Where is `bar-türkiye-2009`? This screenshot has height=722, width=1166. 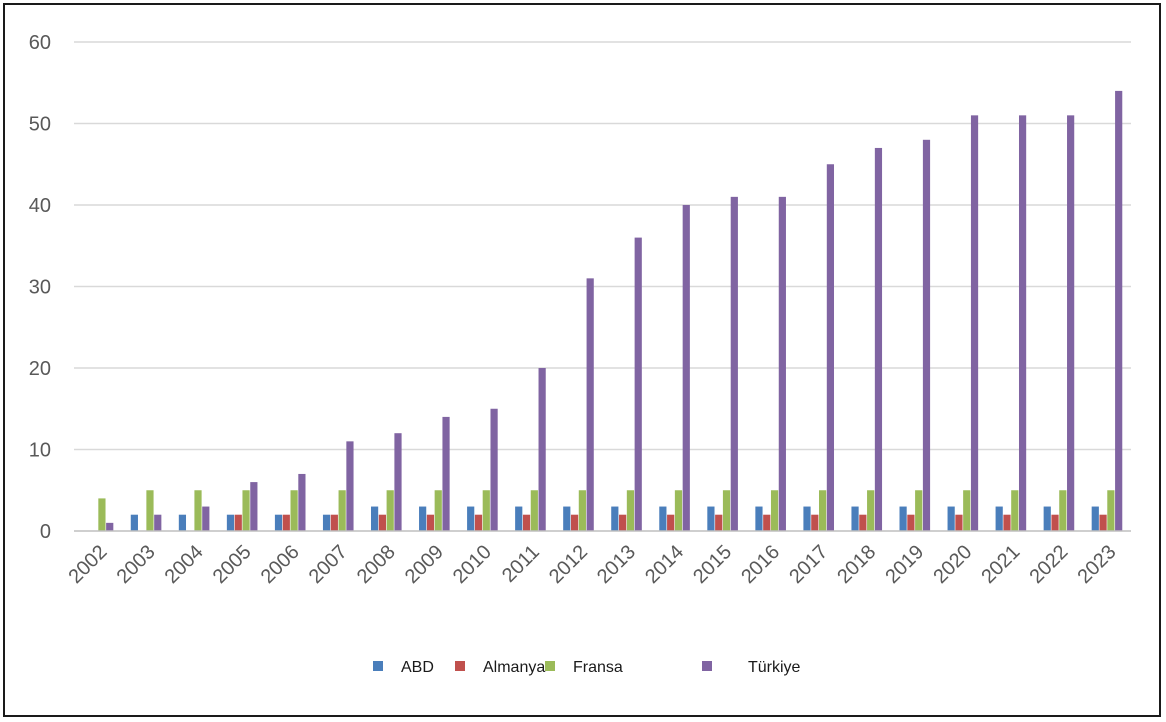 bar-türkiye-2009 is located at coordinates (446, 473).